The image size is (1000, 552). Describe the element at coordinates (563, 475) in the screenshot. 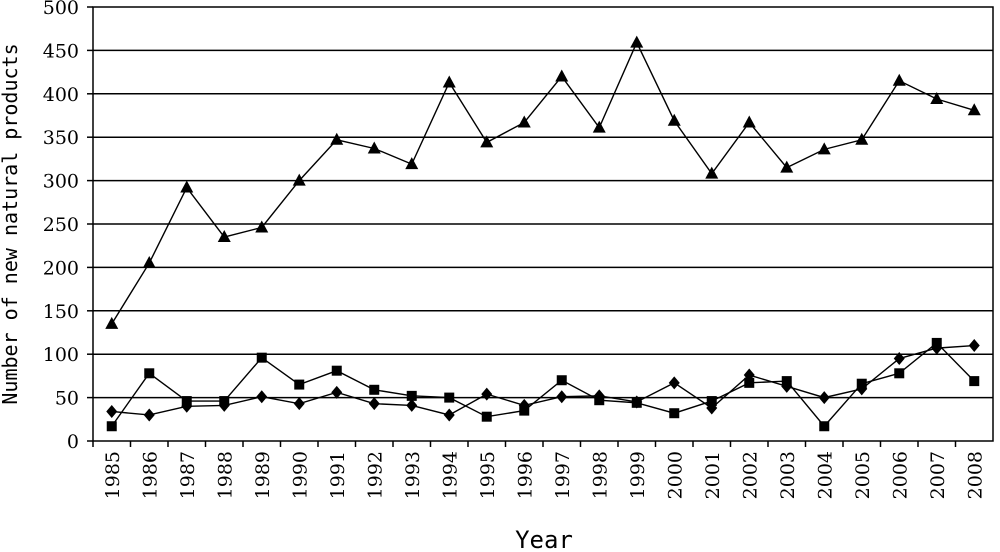

I see `x-tick-label: 1997` at that location.